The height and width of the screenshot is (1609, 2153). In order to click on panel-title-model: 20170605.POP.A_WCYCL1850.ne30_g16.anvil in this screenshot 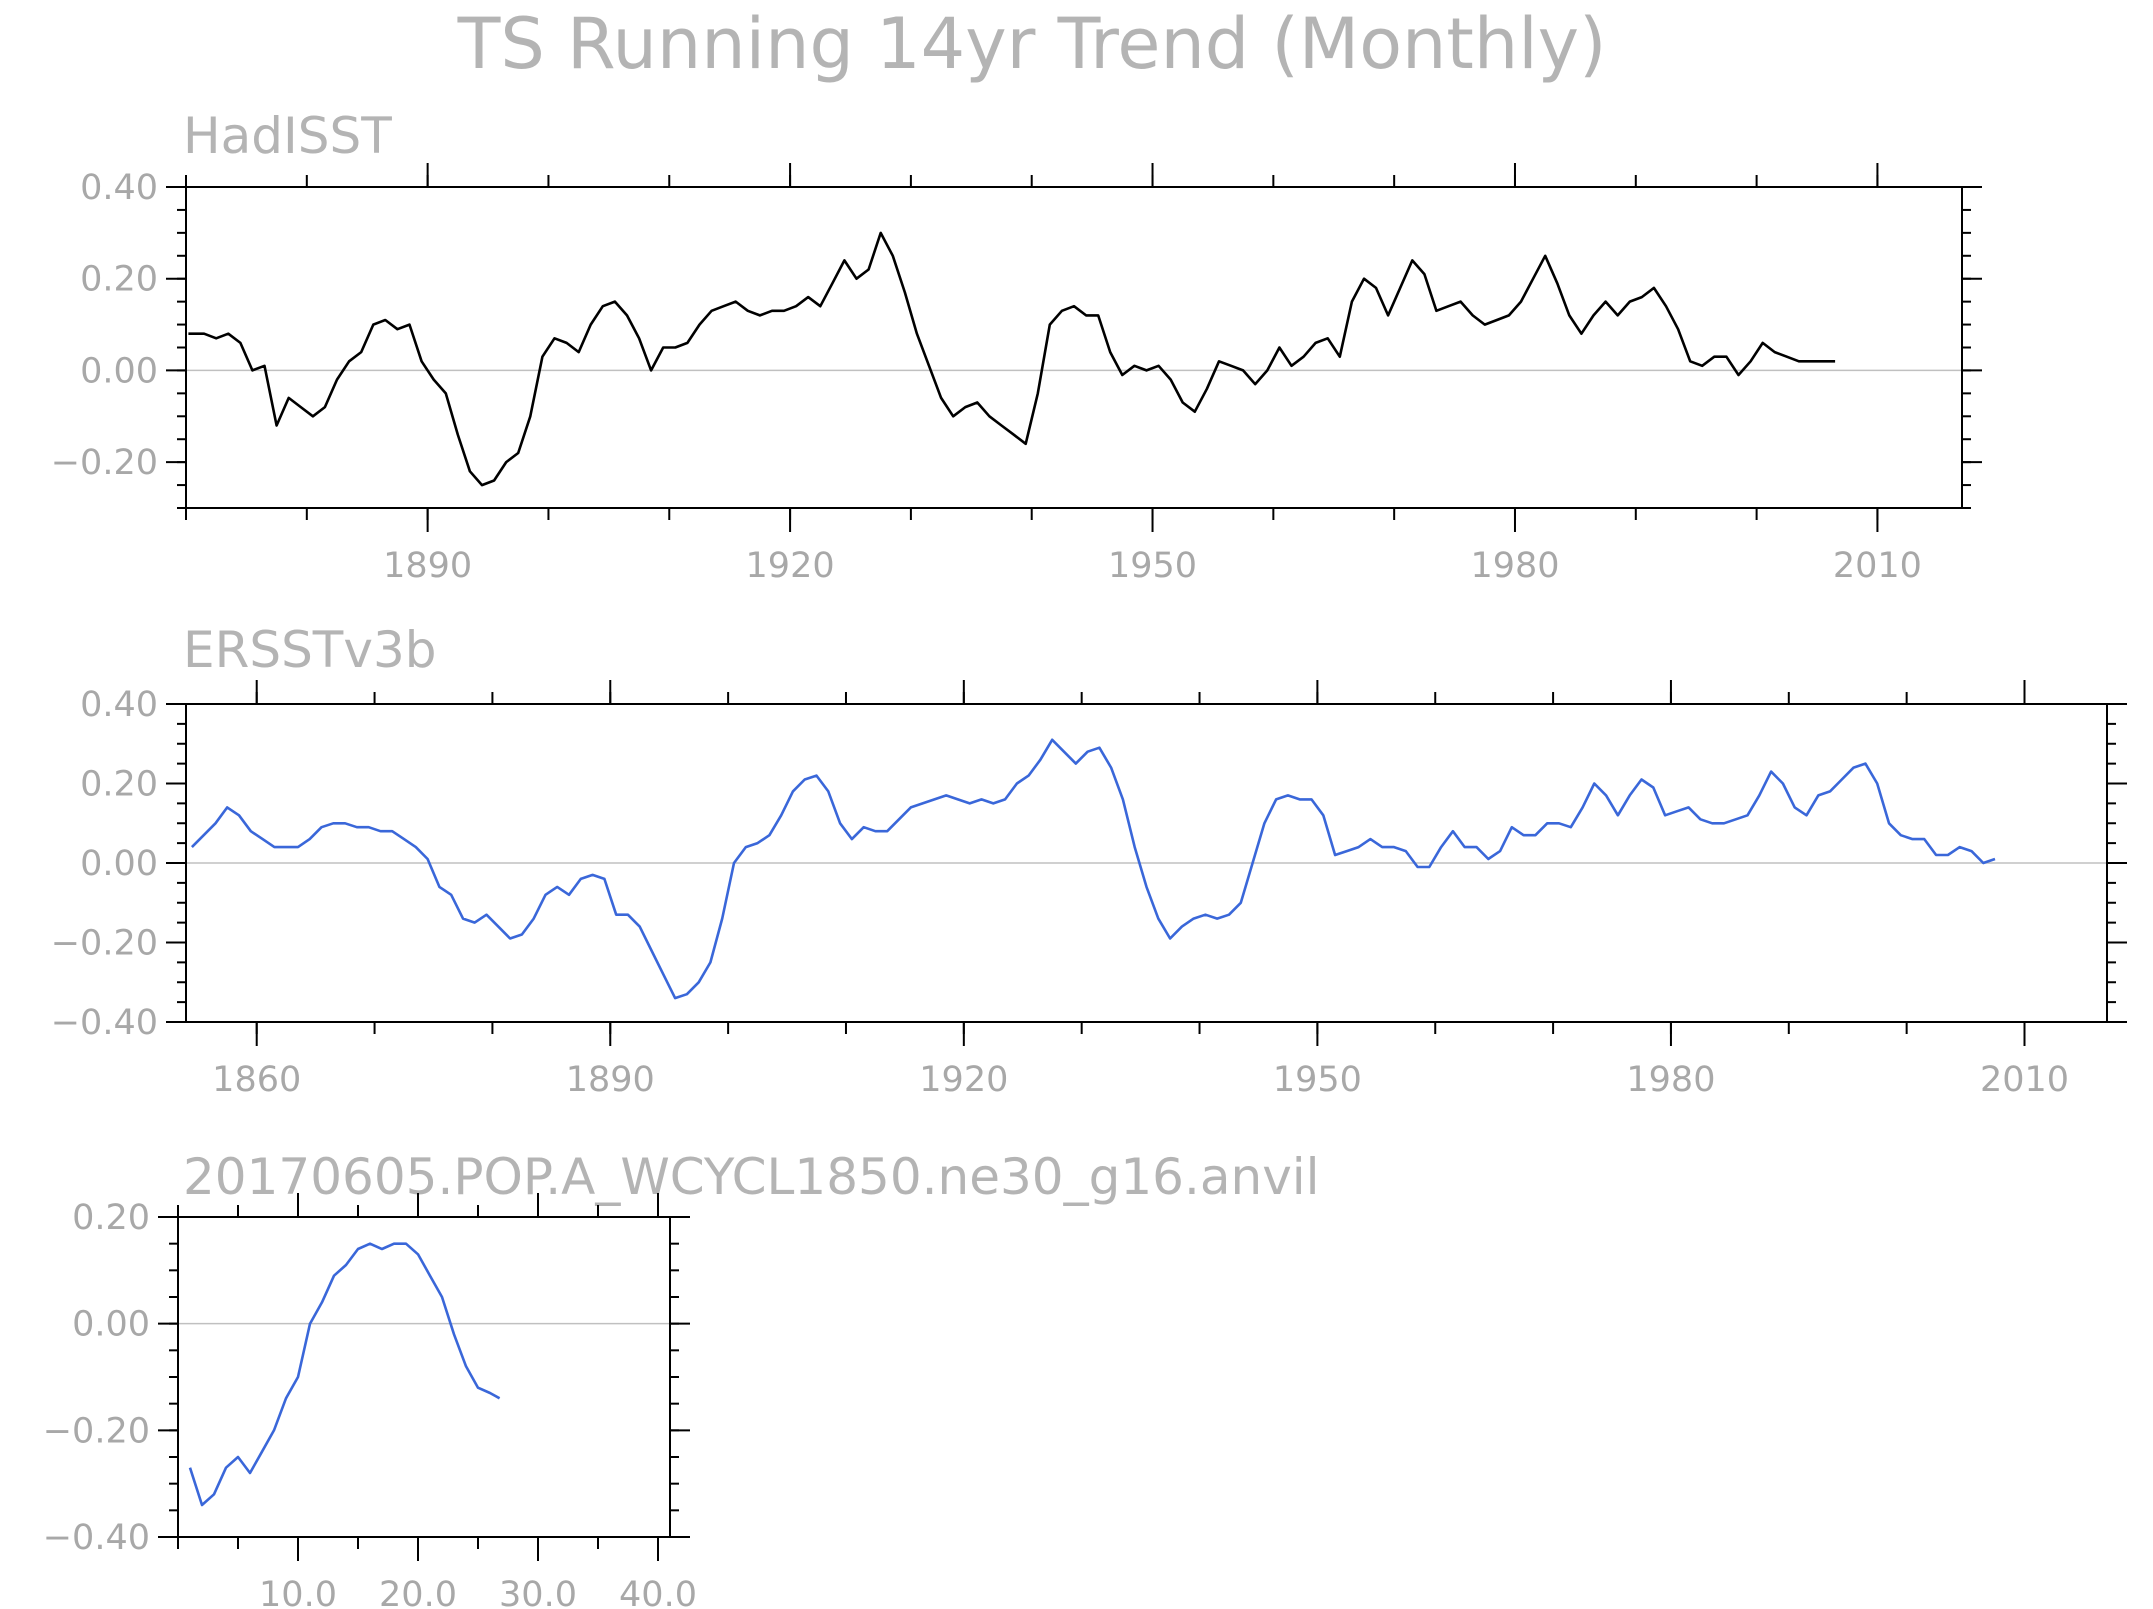, I will do `click(751, 1177)`.